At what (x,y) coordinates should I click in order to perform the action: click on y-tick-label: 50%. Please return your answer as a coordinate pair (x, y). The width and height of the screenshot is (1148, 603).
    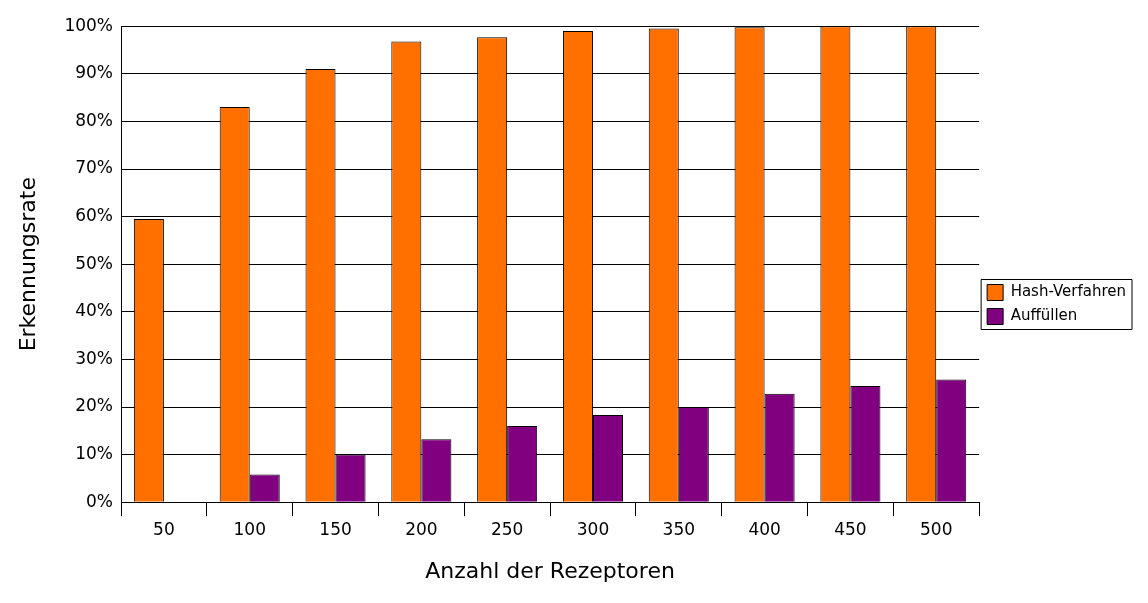
    Looking at the image, I should click on (94, 262).